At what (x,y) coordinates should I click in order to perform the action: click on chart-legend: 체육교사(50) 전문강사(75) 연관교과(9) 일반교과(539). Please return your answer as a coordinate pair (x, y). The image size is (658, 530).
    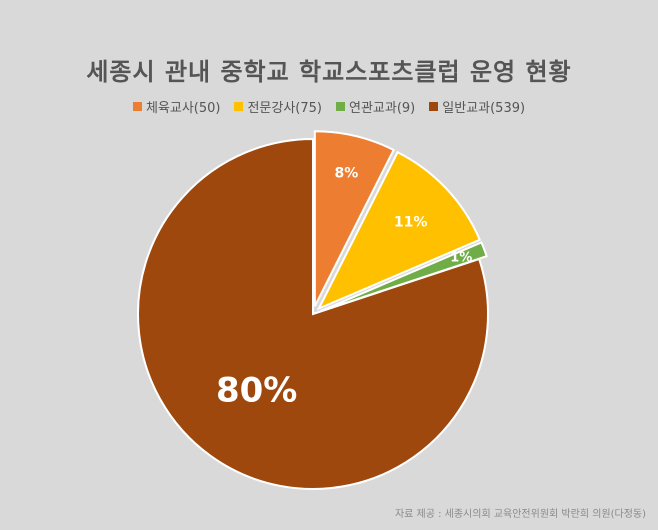
    Looking at the image, I should click on (329, 106).